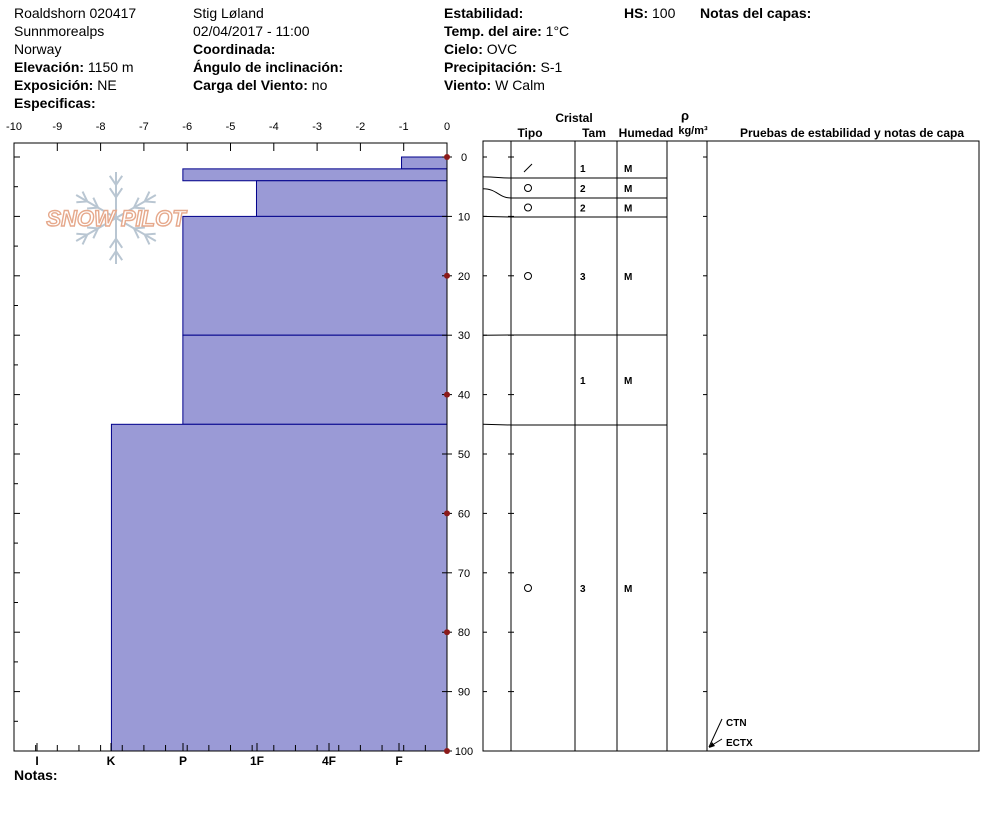 The width and height of the screenshot is (994, 840). Describe the element at coordinates (464, 752) in the screenshot. I see `depth-tick-label: 100` at that location.